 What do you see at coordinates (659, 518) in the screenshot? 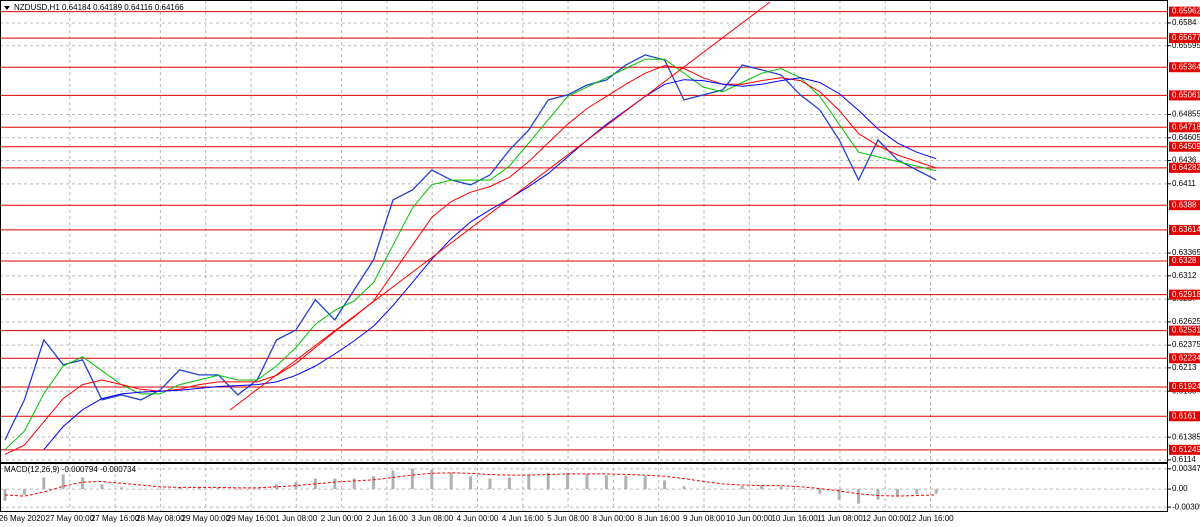
I see `x-tick-label: 8 Jun 16:00` at bounding box center [659, 518].